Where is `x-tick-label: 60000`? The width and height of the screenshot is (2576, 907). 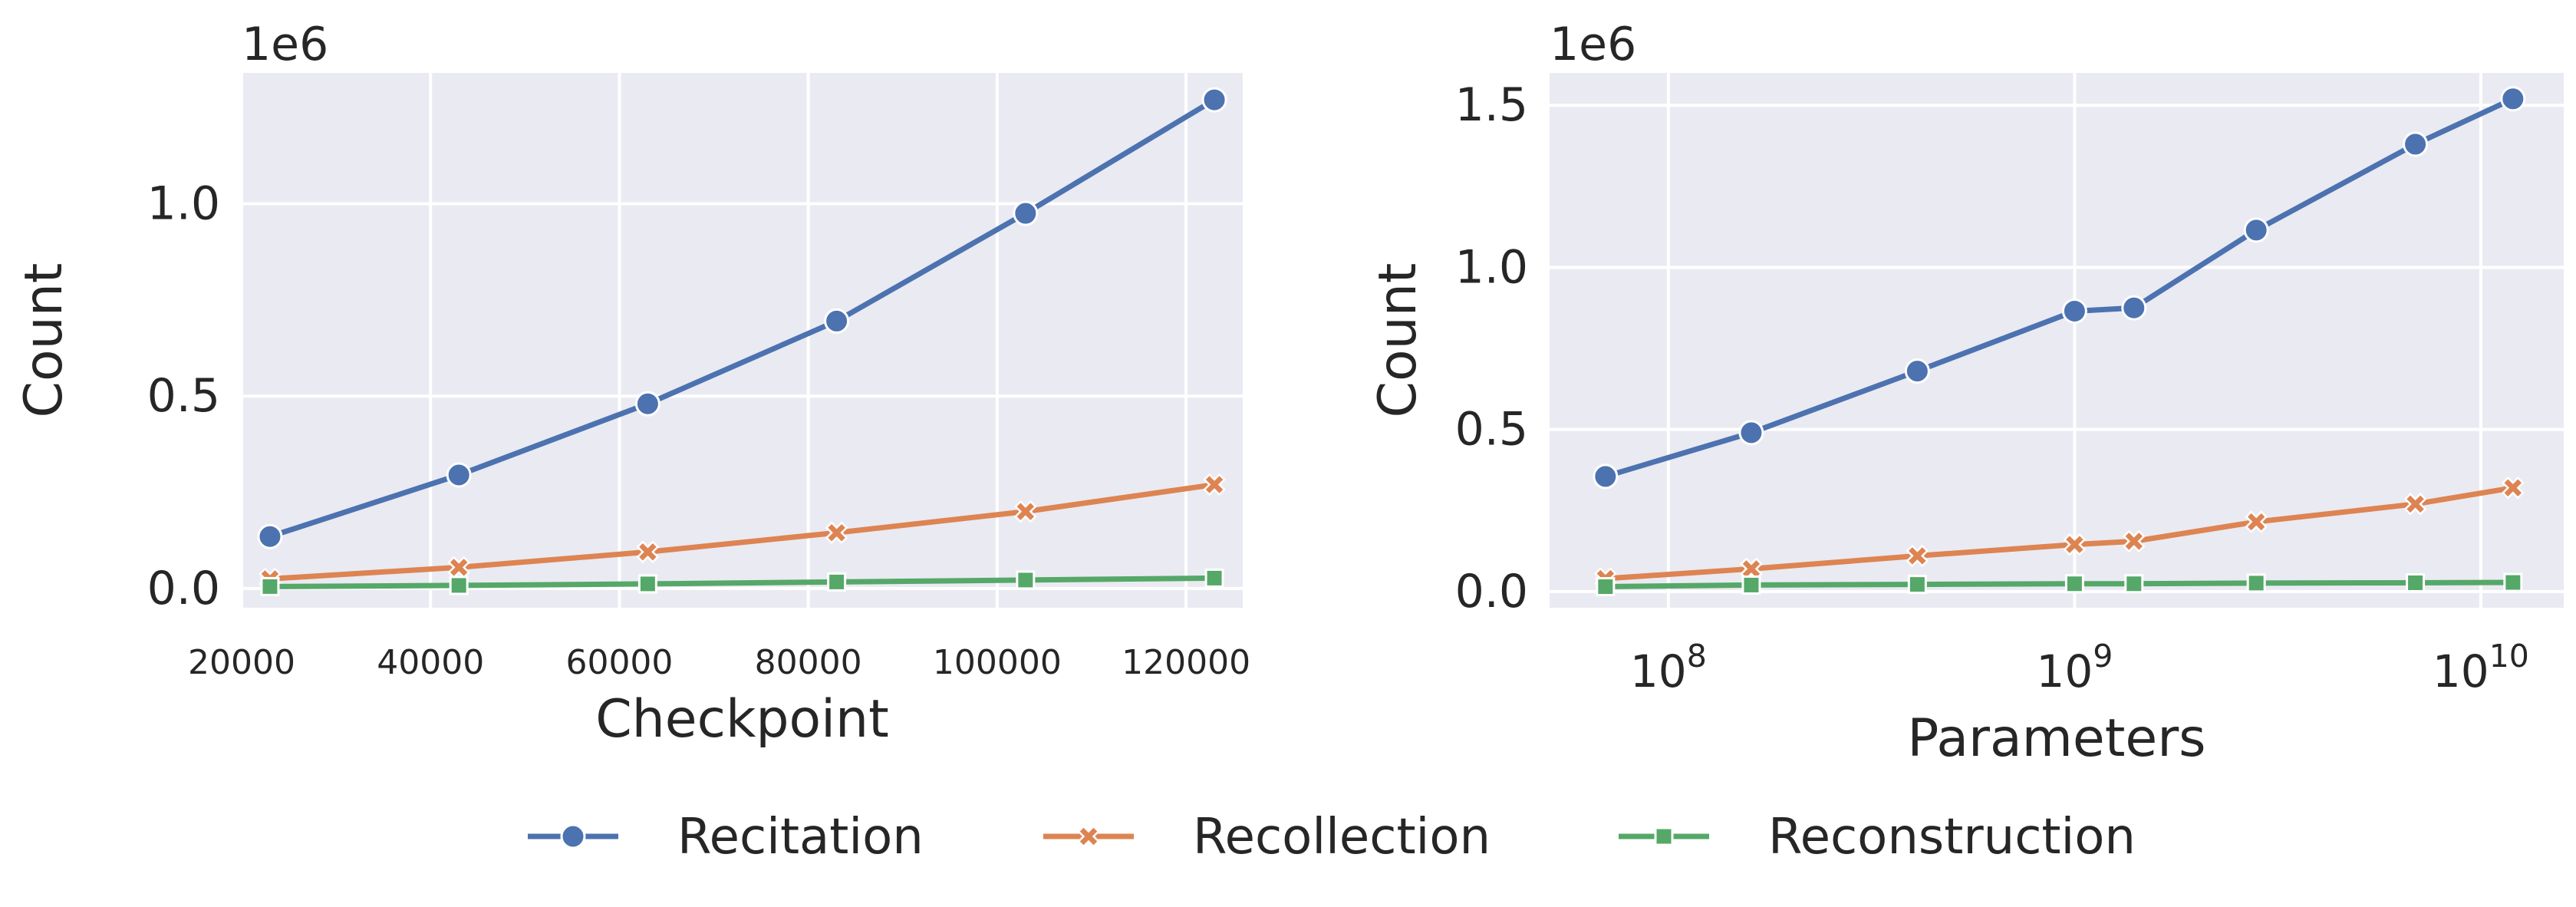 x-tick-label: 60000 is located at coordinates (619, 662).